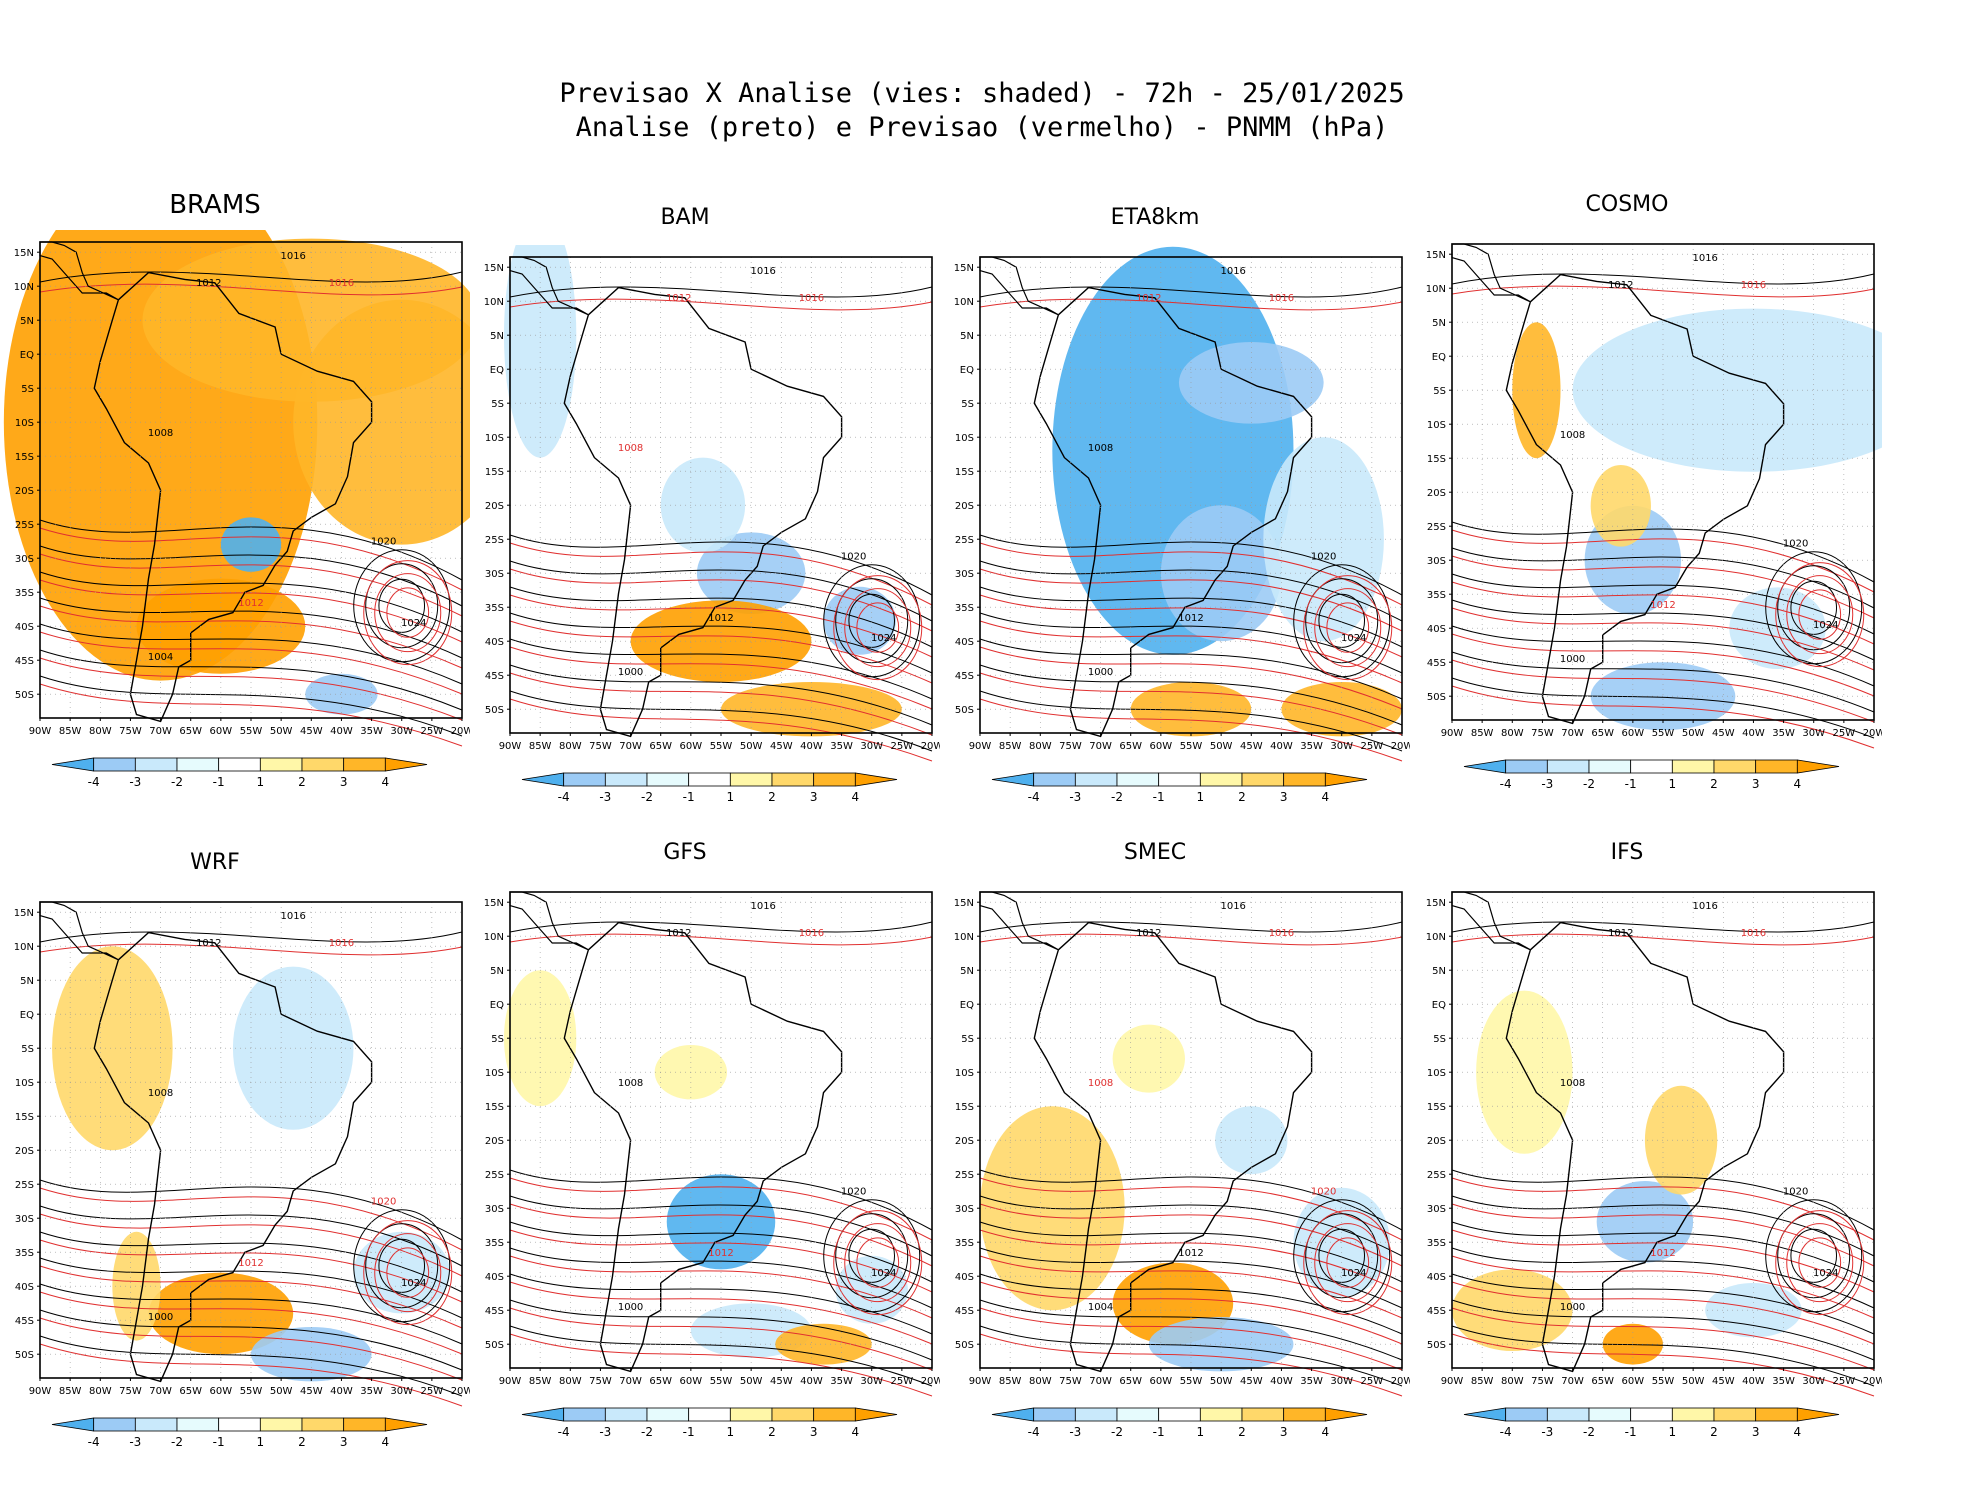 The image size is (1964, 1490). Describe the element at coordinates (413, 623) in the screenshot. I see `isobar-value-label: 1024` at that location.